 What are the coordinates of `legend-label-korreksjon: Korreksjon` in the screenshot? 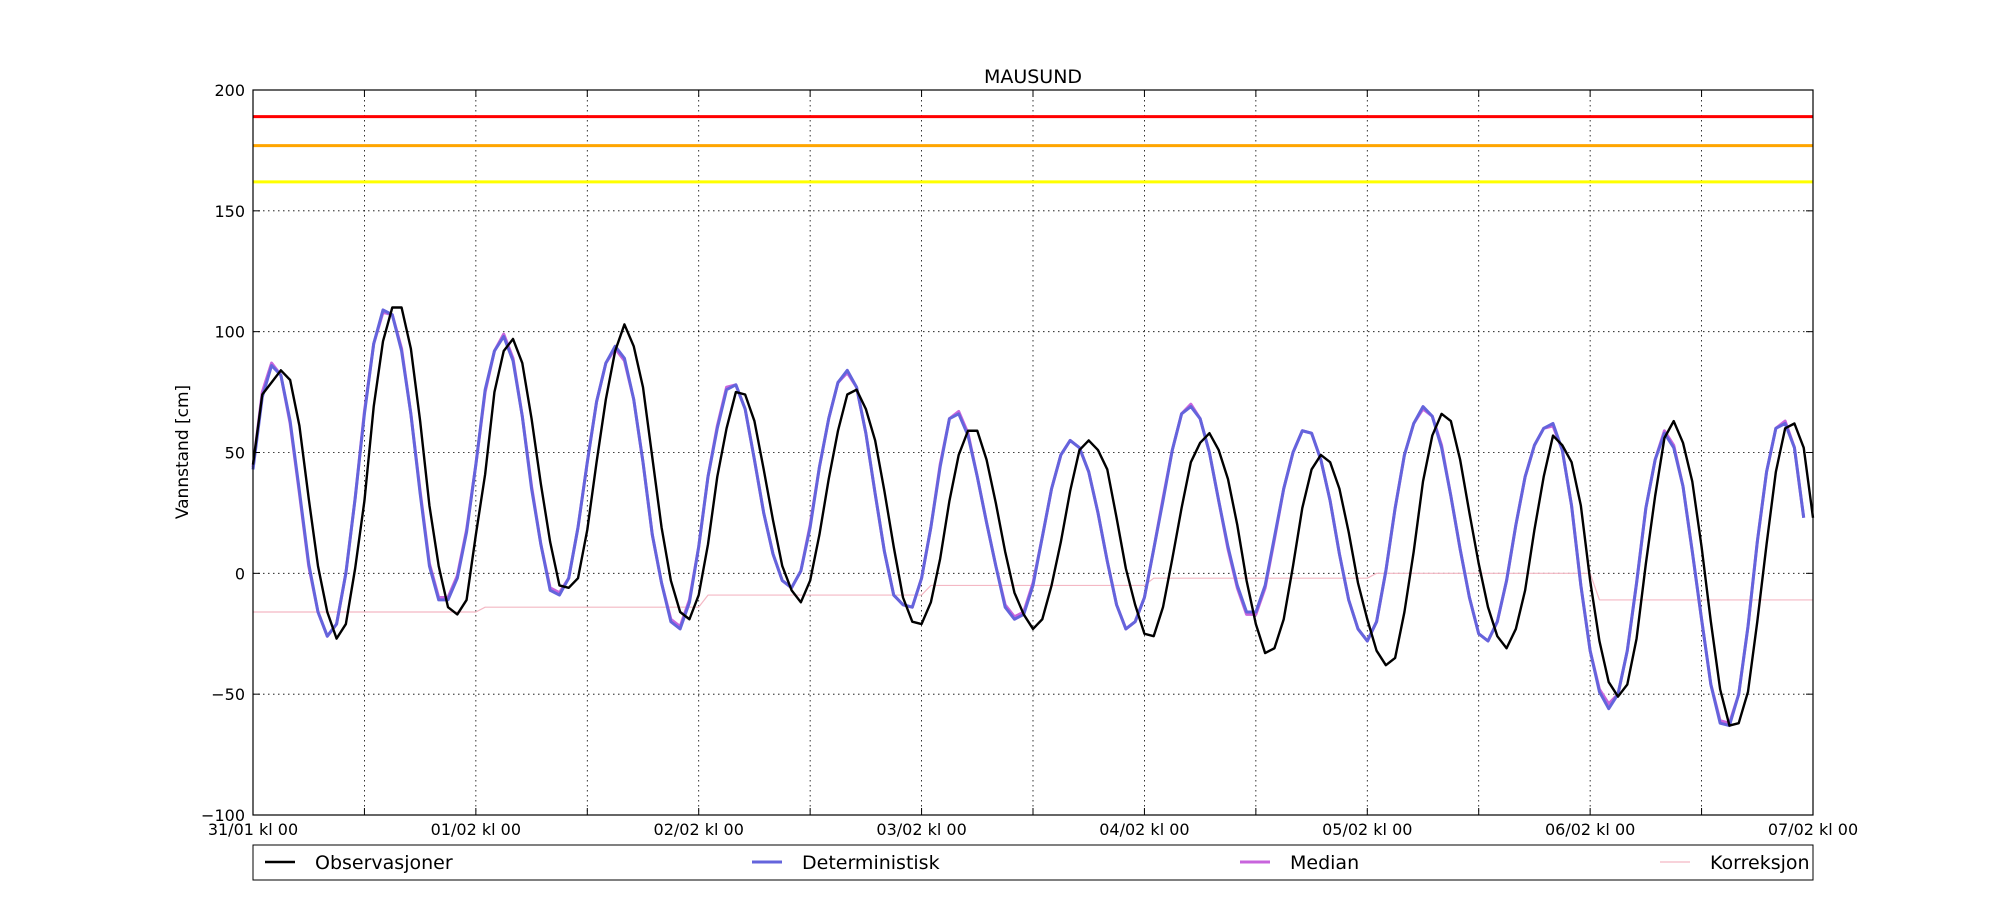 It's located at (1760, 863).